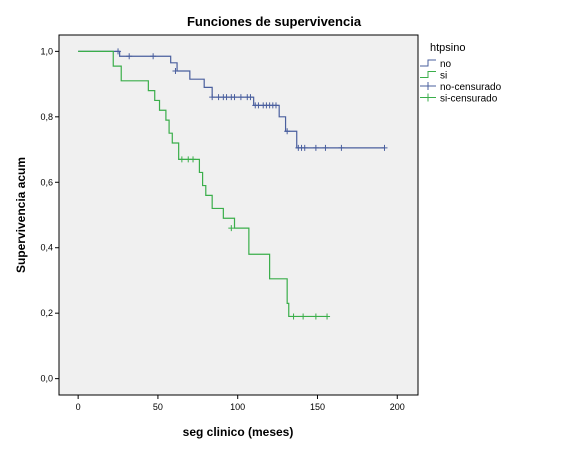 The image size is (571, 458). I want to click on x-tick-label: 0, so click(78, 407).